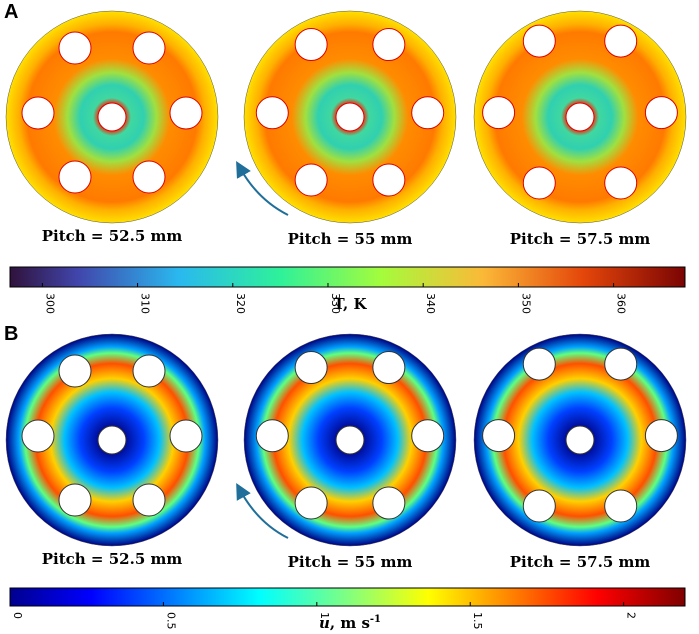 The height and width of the screenshot is (634, 699). What do you see at coordinates (351, 304) in the screenshot?
I see `colorbar-label: T, K` at bounding box center [351, 304].